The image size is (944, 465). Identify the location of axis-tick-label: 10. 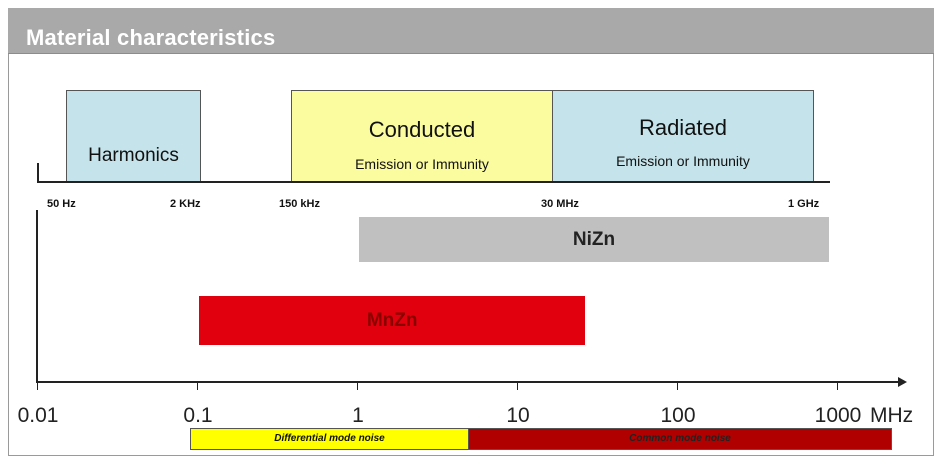
(518, 415).